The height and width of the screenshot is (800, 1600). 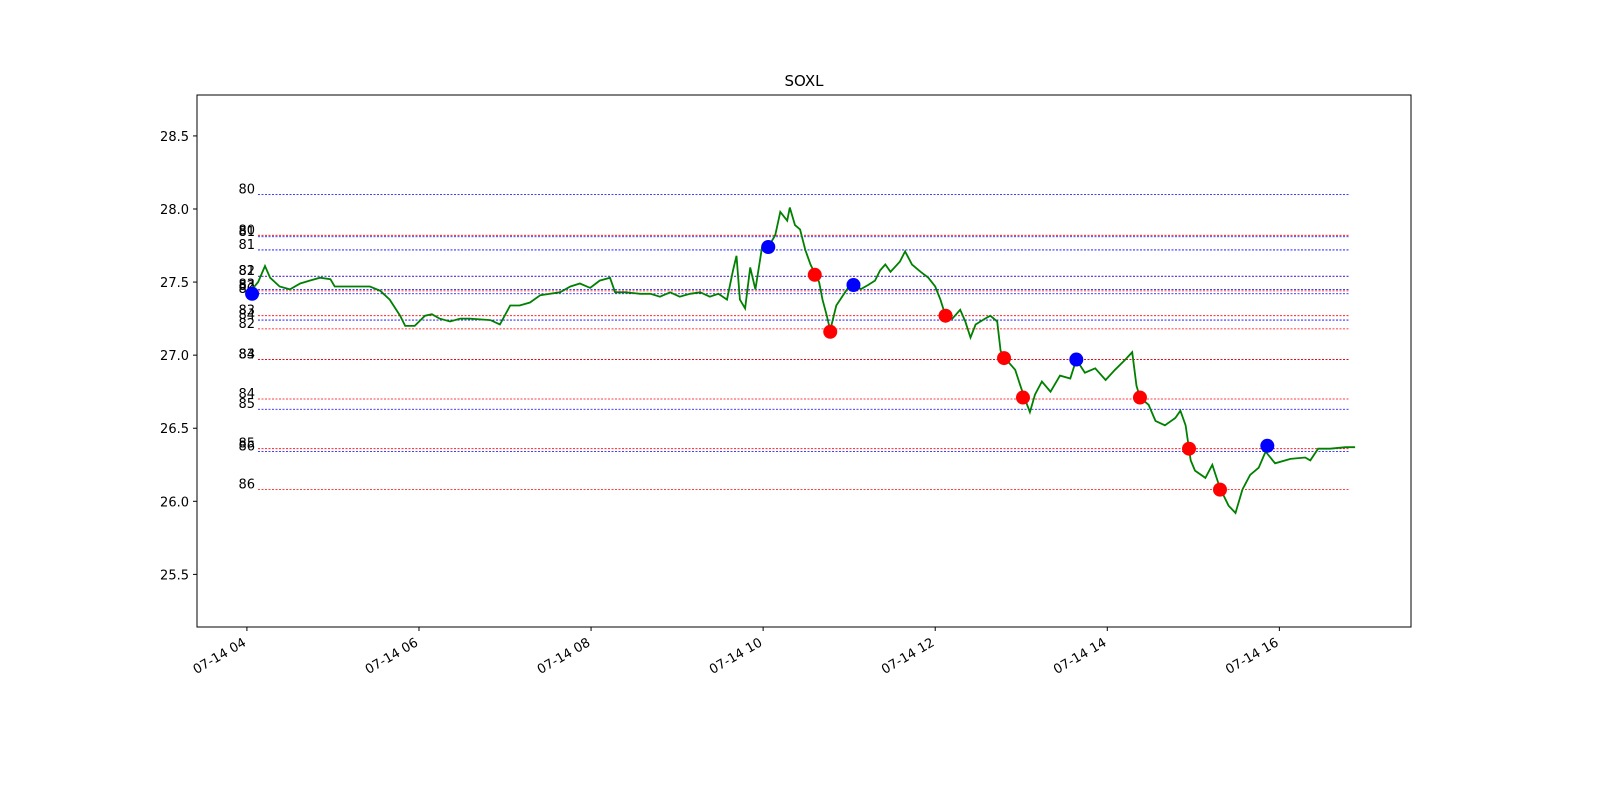 What do you see at coordinates (174, 502) in the screenshot?
I see `y-tick-label: 26.0` at bounding box center [174, 502].